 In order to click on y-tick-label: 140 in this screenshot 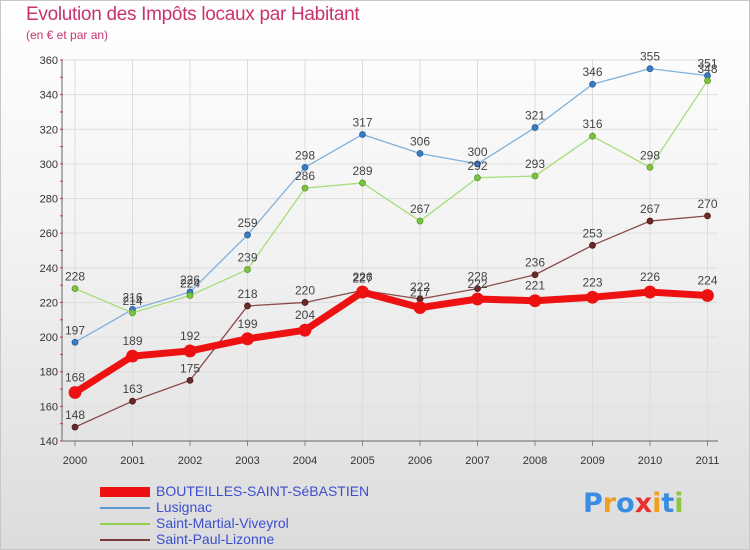, I will do `click(49, 442)`.